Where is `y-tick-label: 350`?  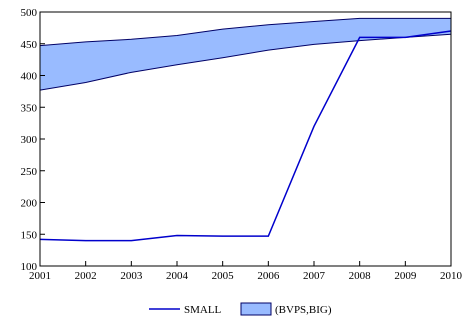
y-tick-label: 350 is located at coordinates (29, 108).